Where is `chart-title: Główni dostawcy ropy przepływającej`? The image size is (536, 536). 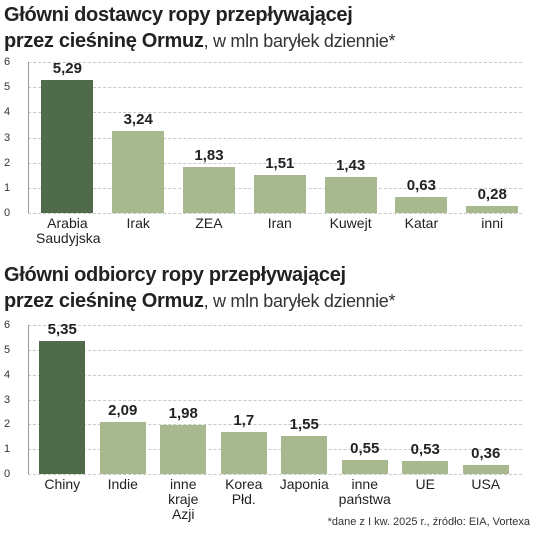
chart-title: Główni dostawcy ropy przepływającej is located at coordinates (178, 15).